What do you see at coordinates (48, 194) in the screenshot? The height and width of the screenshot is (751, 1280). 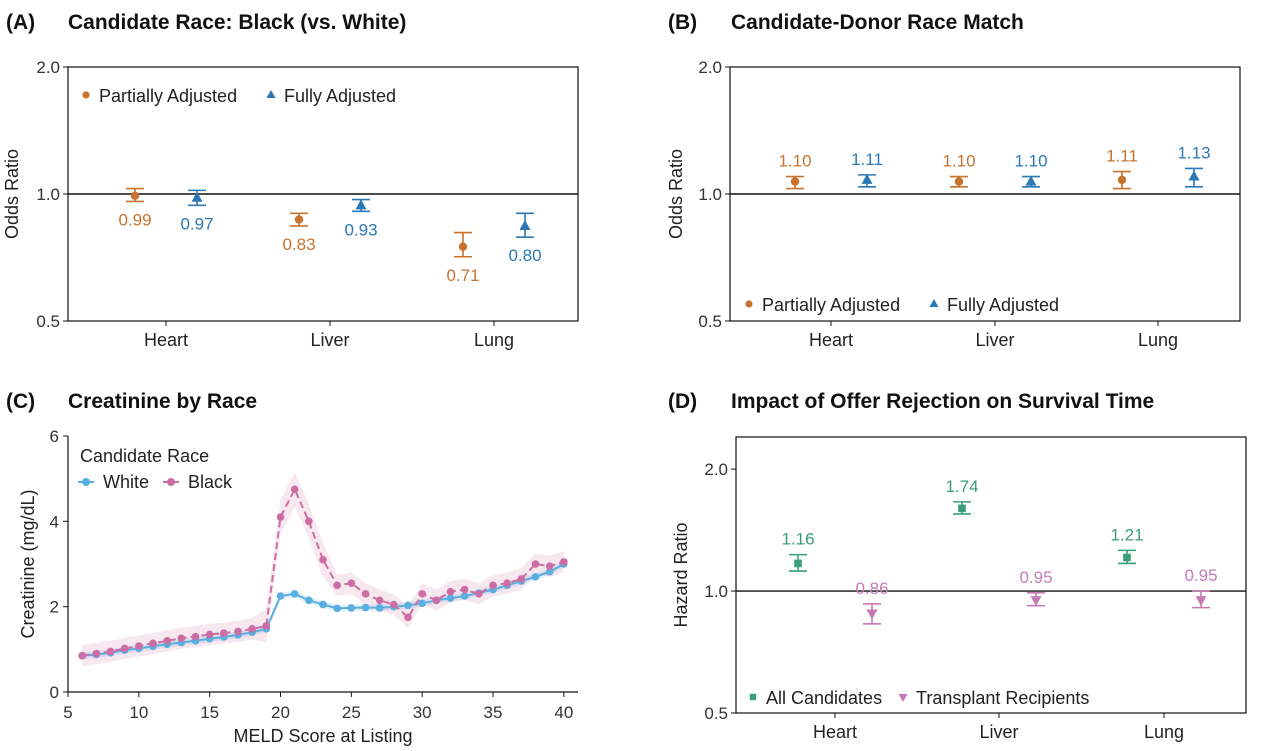 I see `y-tick-label-a: 1.0` at bounding box center [48, 194].